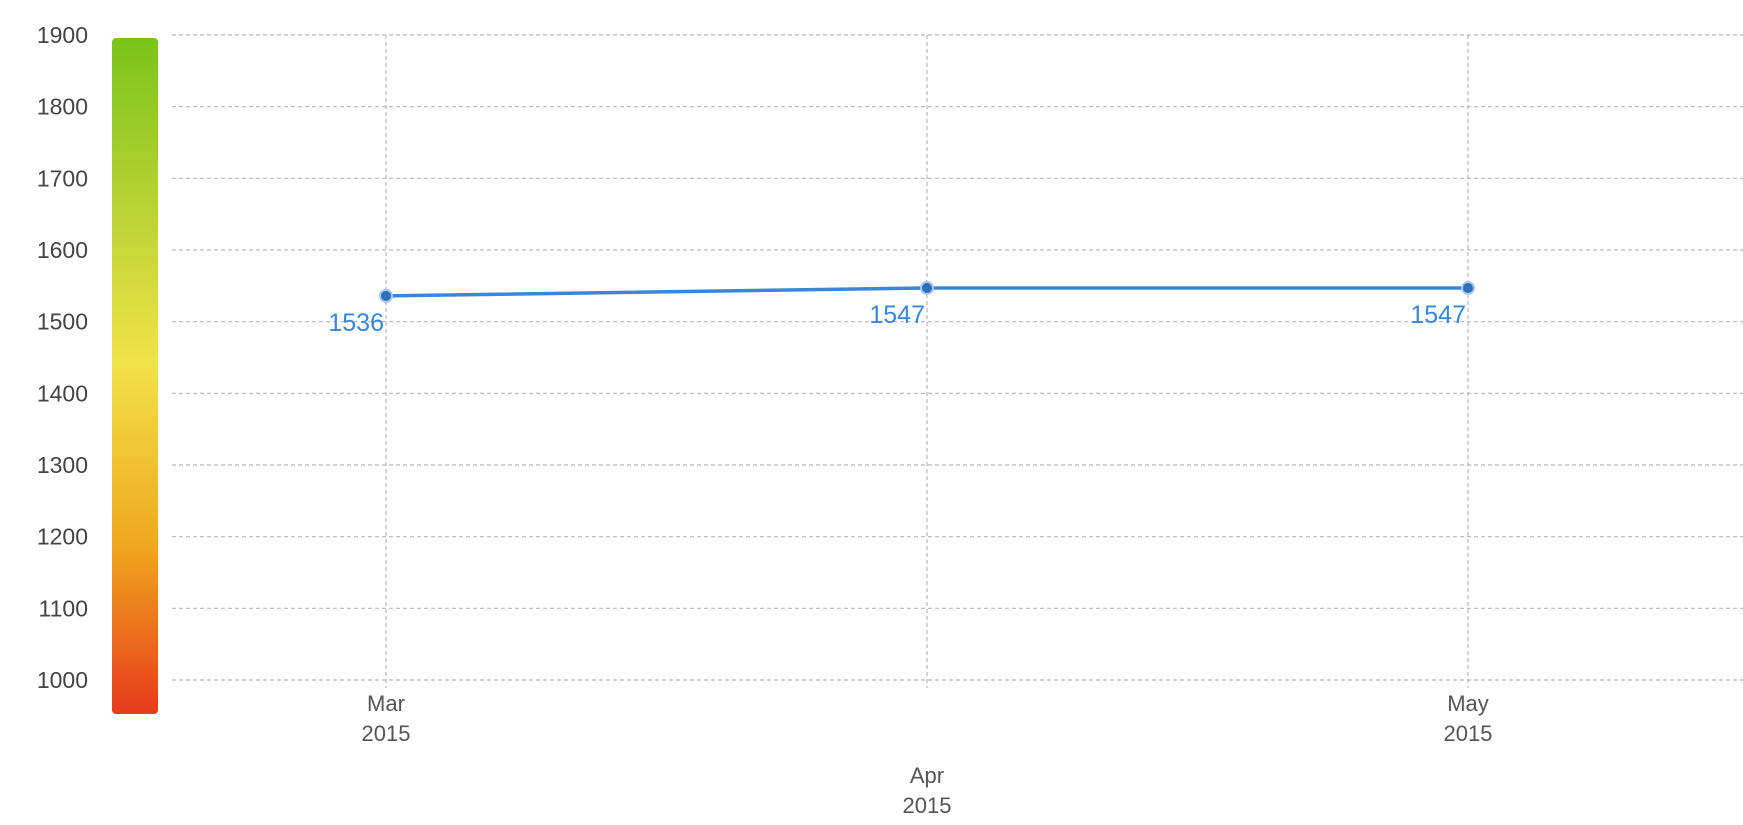 The height and width of the screenshot is (825, 1743). Describe the element at coordinates (62, 537) in the screenshot. I see `y-tick-label: 1200` at that location.